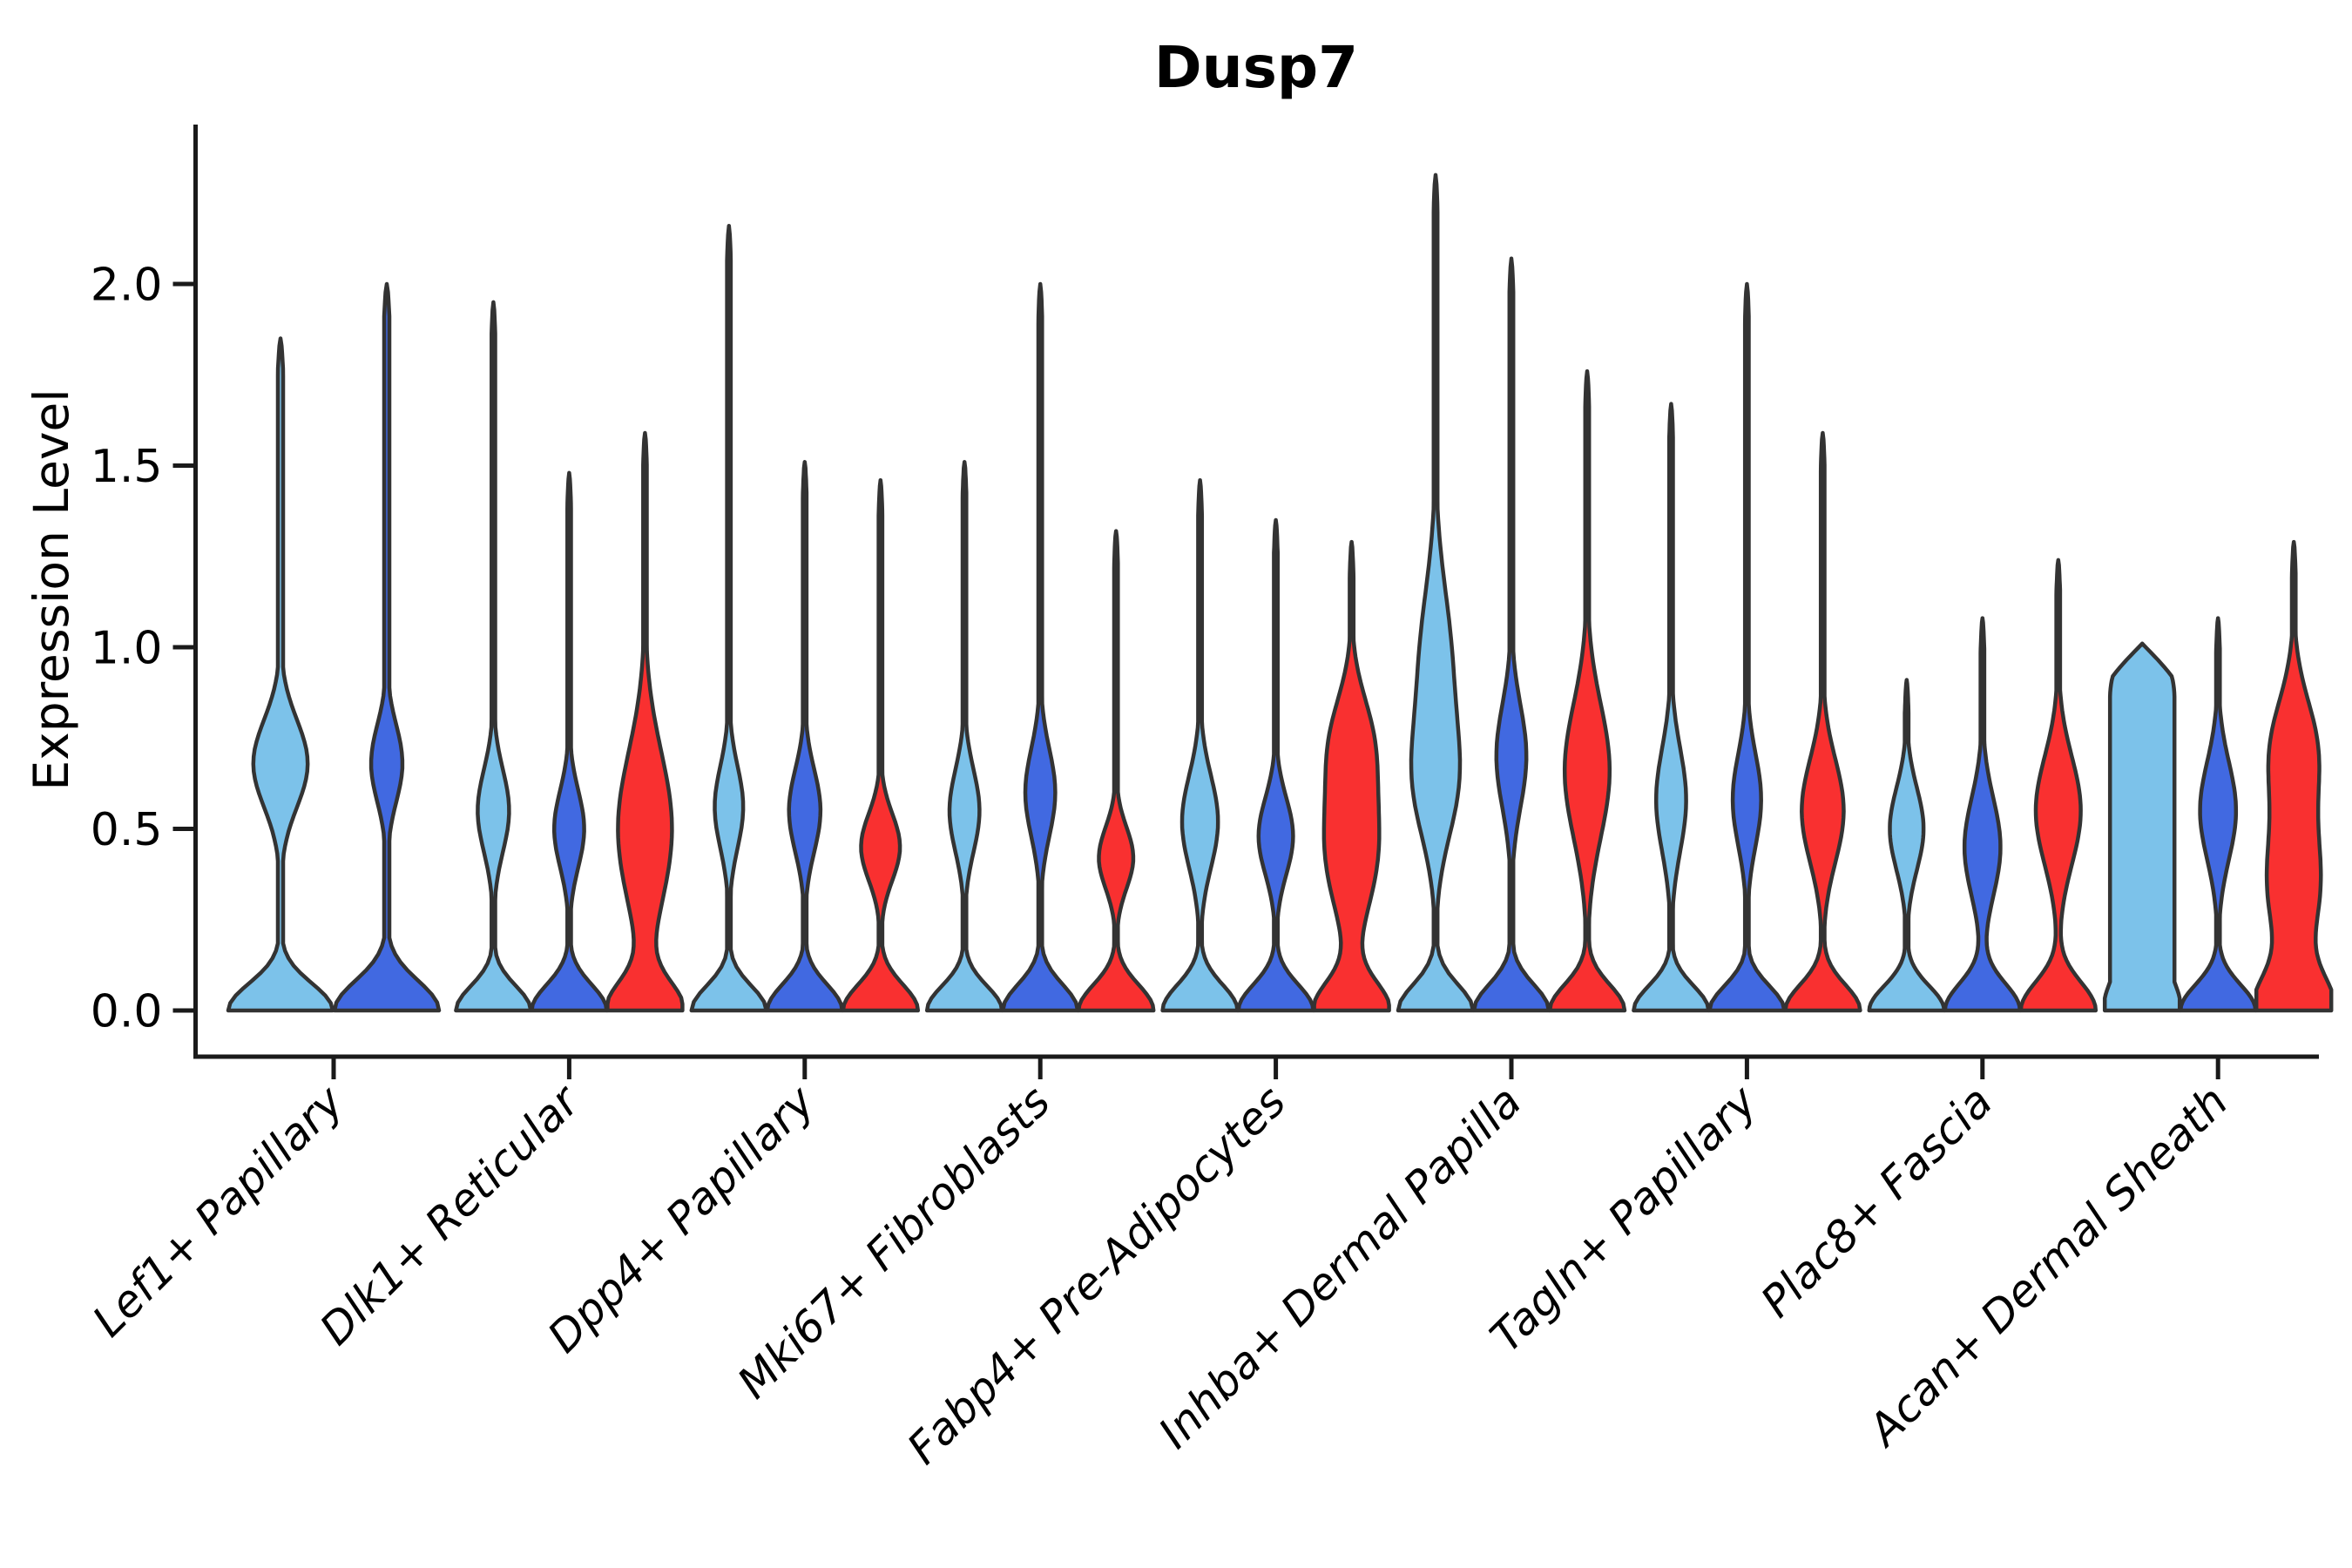 The width and height of the screenshot is (2352, 1568). I want to click on y-tick-label: 0.5, so click(127, 830).